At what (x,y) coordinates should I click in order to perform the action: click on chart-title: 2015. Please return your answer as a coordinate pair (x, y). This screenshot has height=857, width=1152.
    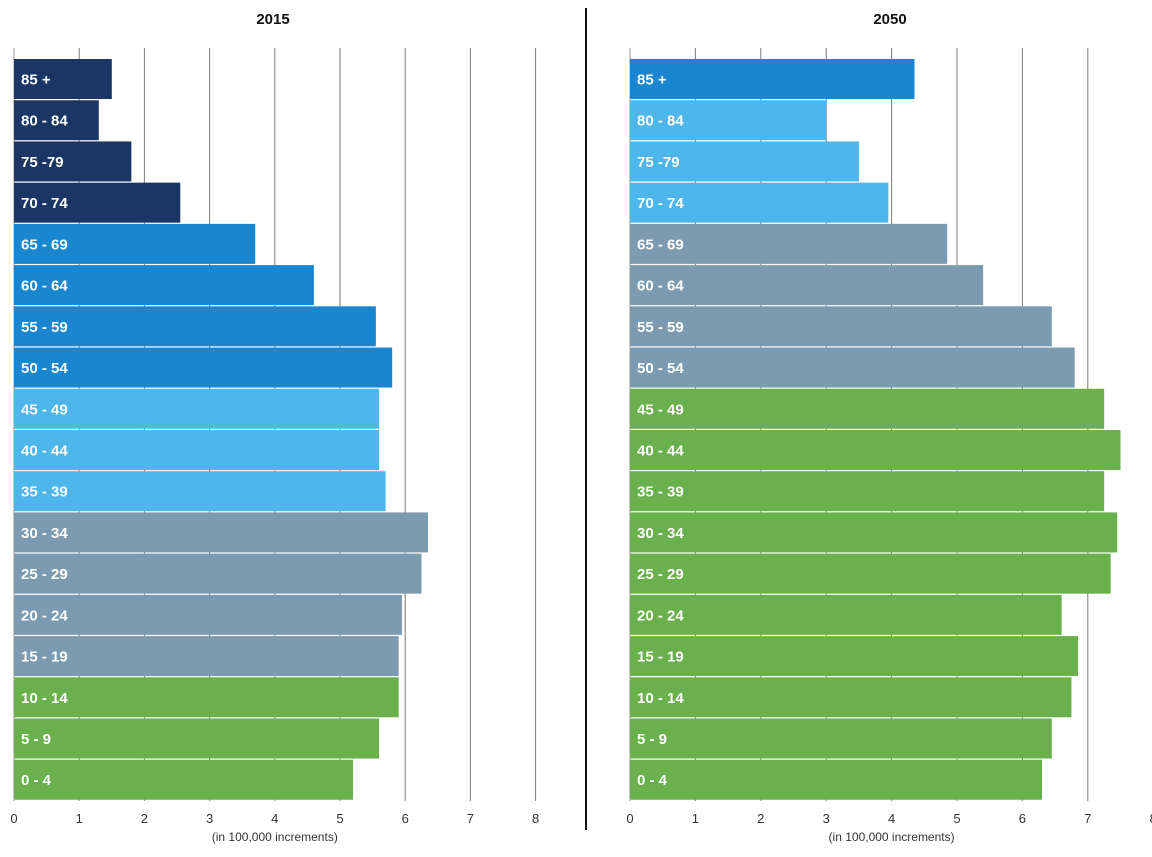
    Looking at the image, I should click on (272, 19).